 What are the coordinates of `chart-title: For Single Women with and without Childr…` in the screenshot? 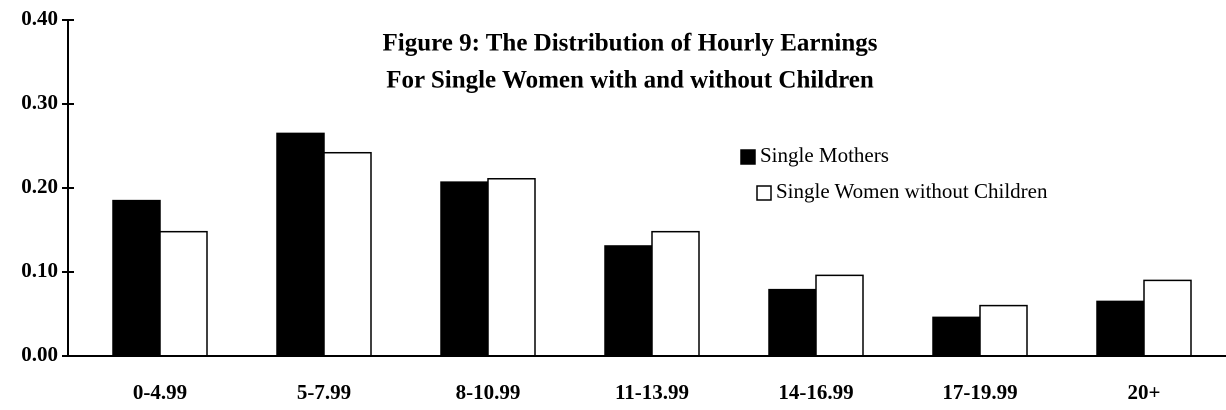 It's located at (630, 80).